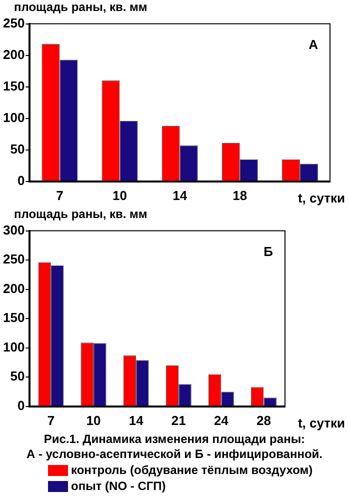 This screenshot has width=349, height=496. What do you see at coordinates (13, 230) in the screenshot?
I see `y-tick-label: 300` at bounding box center [13, 230].